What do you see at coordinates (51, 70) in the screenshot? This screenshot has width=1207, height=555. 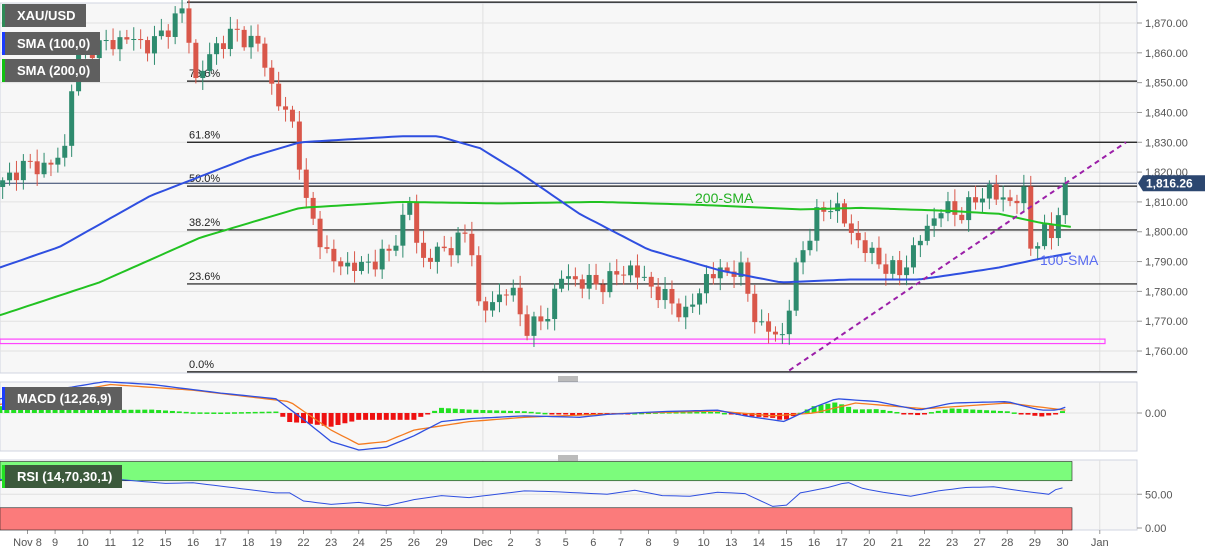 I see `legend-sma200: SMA (200,0)` at bounding box center [51, 70].